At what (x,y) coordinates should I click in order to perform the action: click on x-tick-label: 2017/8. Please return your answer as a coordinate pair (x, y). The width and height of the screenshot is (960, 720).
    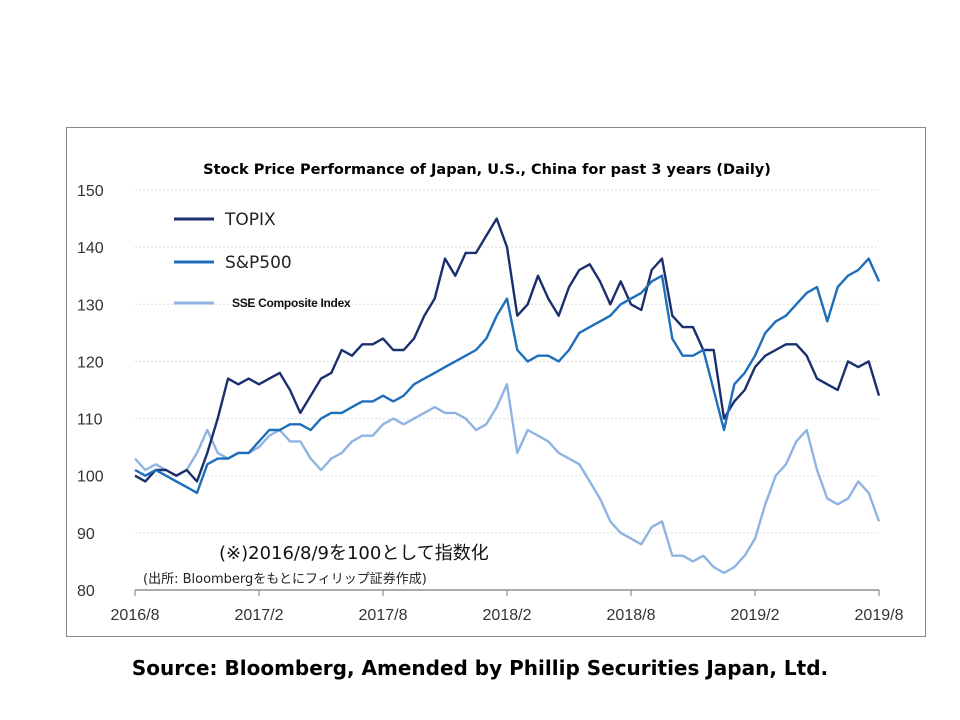
    Looking at the image, I should click on (383, 615).